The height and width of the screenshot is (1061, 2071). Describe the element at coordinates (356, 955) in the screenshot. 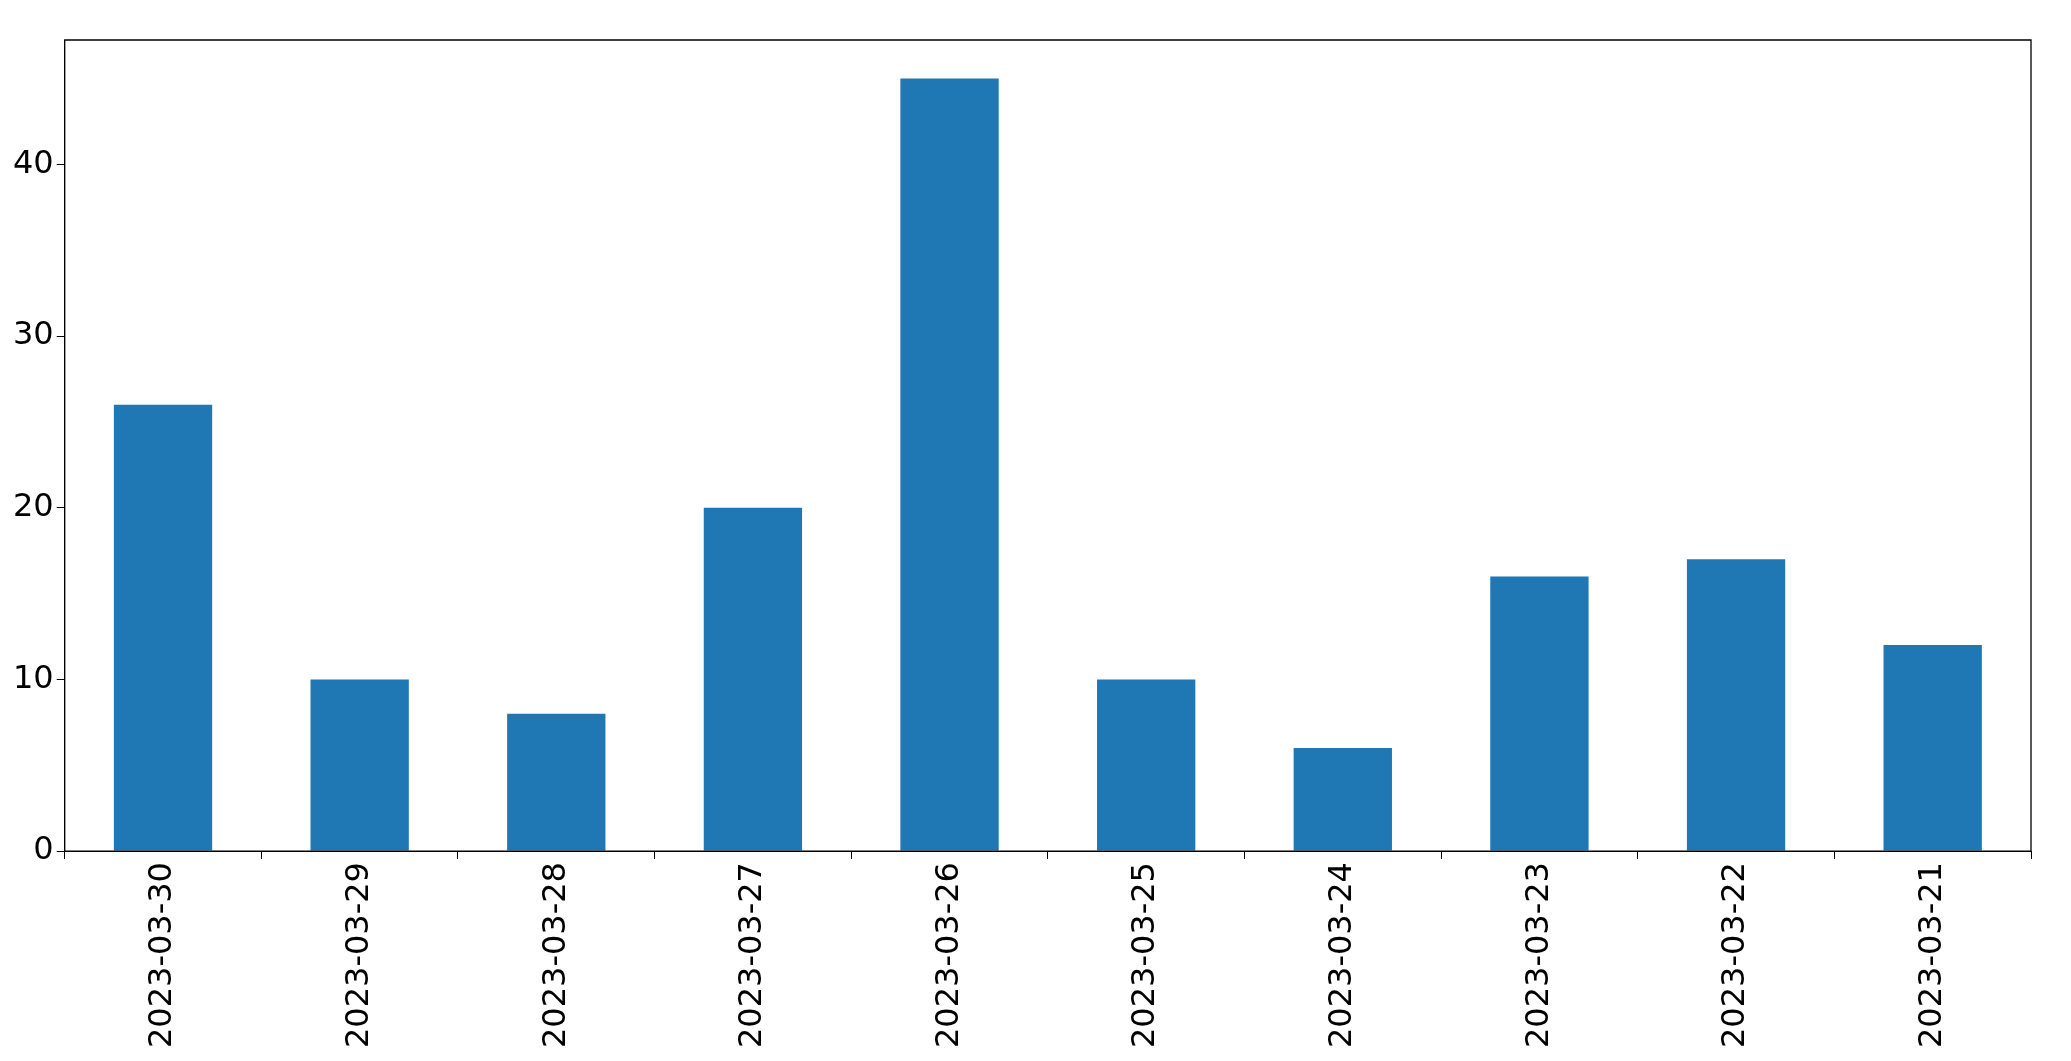

I see `x-tick-label: 2023-03-29` at that location.